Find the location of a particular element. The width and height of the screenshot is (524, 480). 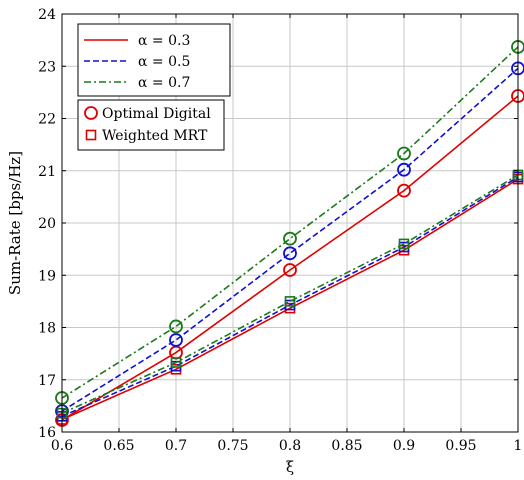

legend-label: Optimal Digital is located at coordinates (156, 114).